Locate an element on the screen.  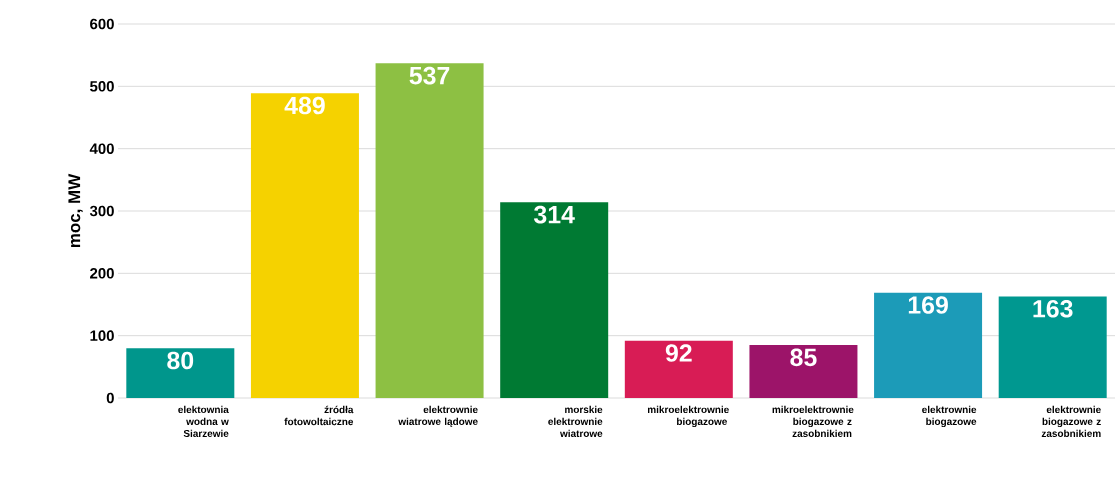
data-label: 80 is located at coordinates (180, 360).